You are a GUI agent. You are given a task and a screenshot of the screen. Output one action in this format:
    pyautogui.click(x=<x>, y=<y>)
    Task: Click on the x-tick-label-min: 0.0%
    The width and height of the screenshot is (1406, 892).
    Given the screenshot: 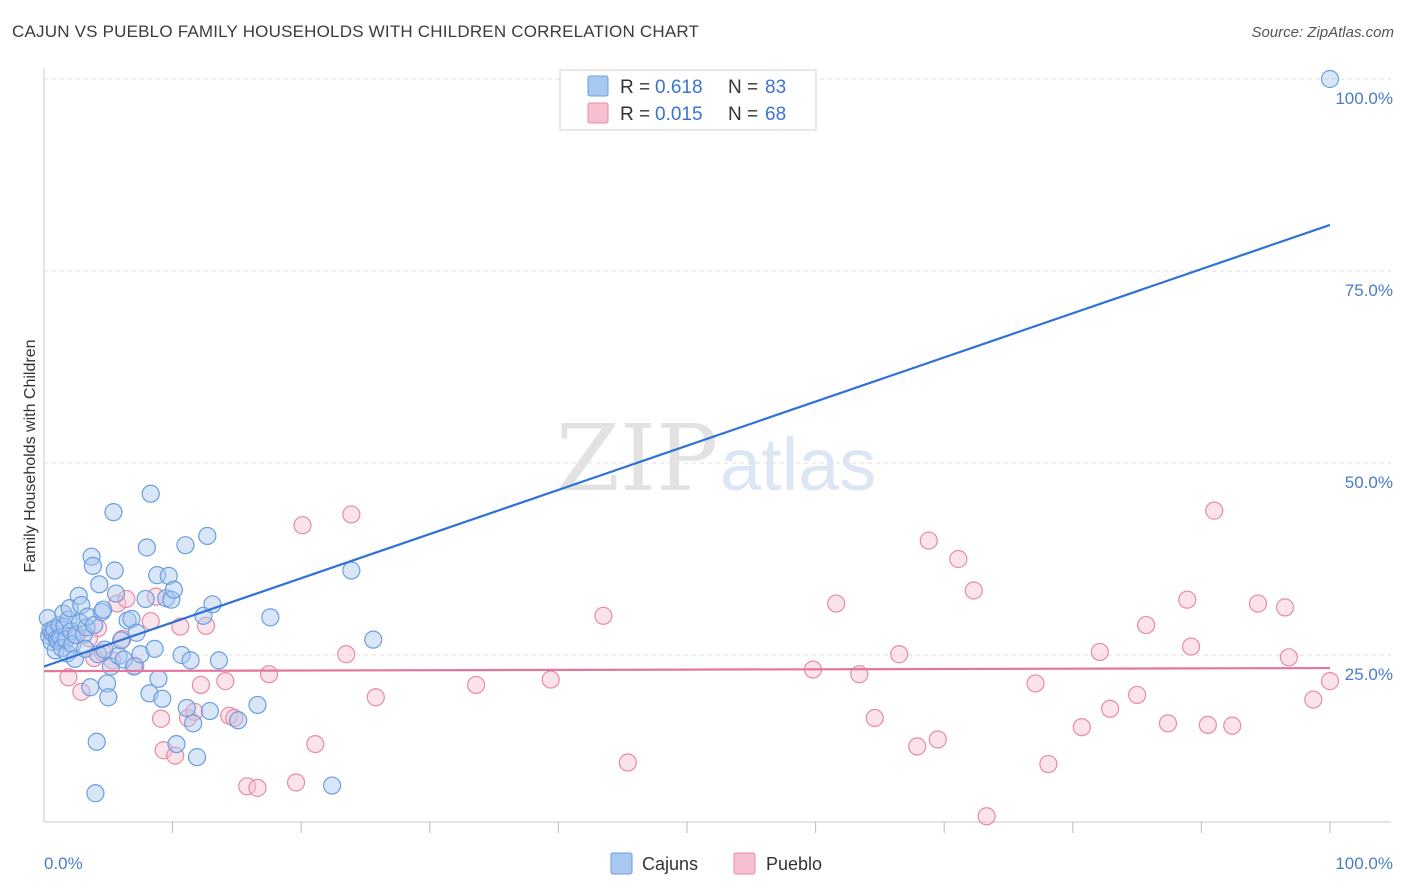 What is the action you would take?
    pyautogui.click(x=63, y=863)
    